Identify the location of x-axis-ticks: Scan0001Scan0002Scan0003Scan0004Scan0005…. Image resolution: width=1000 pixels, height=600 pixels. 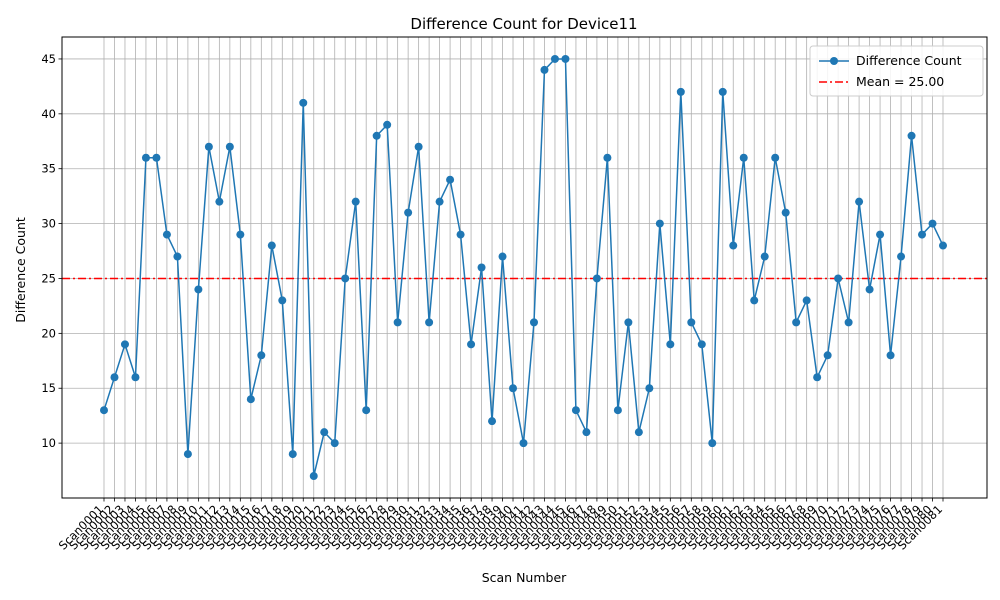
(500, 525).